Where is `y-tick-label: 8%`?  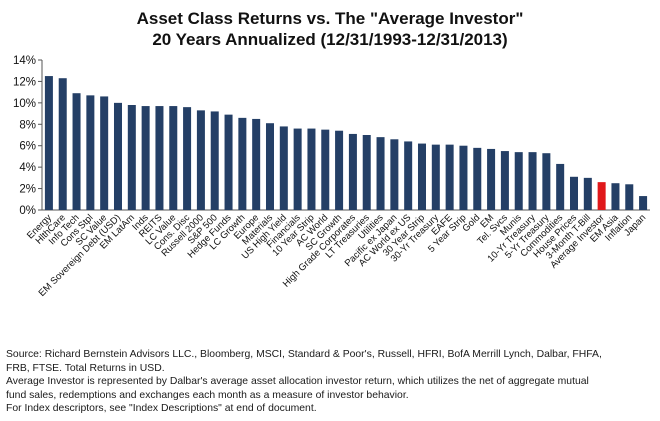 y-tick-label: 8% is located at coordinates (27, 125).